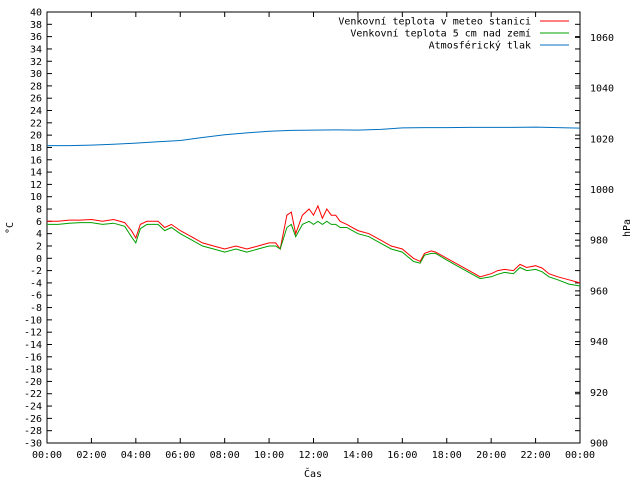 This screenshot has width=640, height=480. What do you see at coordinates (33, 333) in the screenshot?
I see `y-left-tick-label: -12` at bounding box center [33, 333].